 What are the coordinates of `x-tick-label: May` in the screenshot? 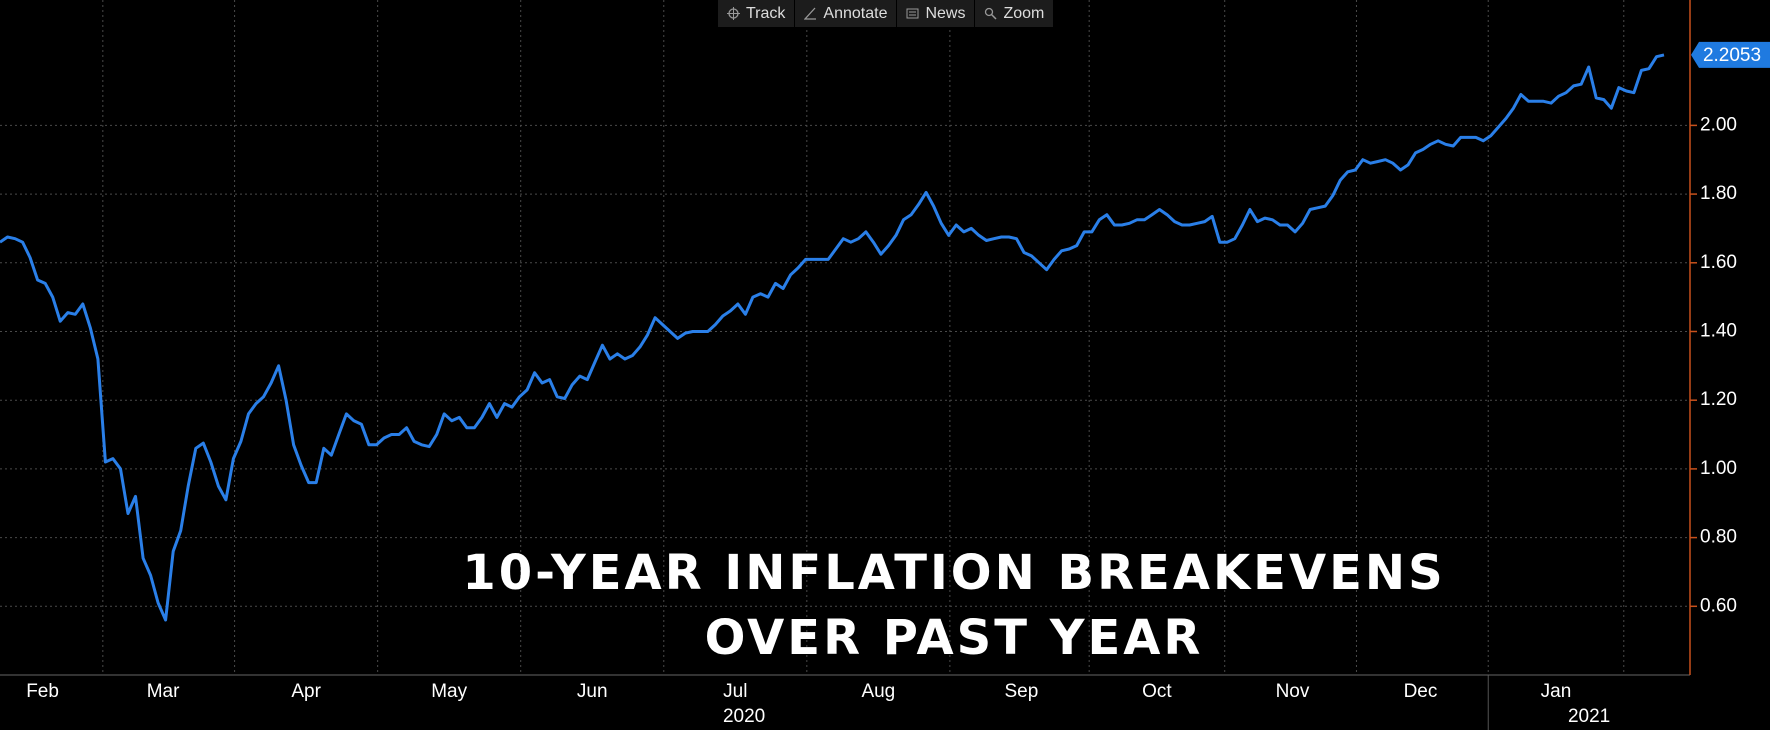 It's located at (449, 691).